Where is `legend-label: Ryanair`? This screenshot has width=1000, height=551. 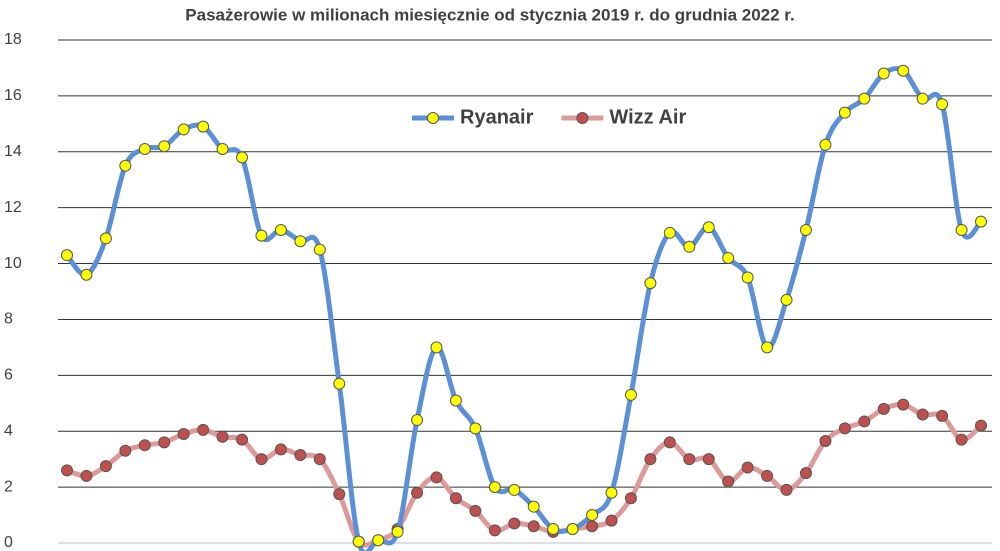
legend-label: Ryanair is located at coordinates (497, 117).